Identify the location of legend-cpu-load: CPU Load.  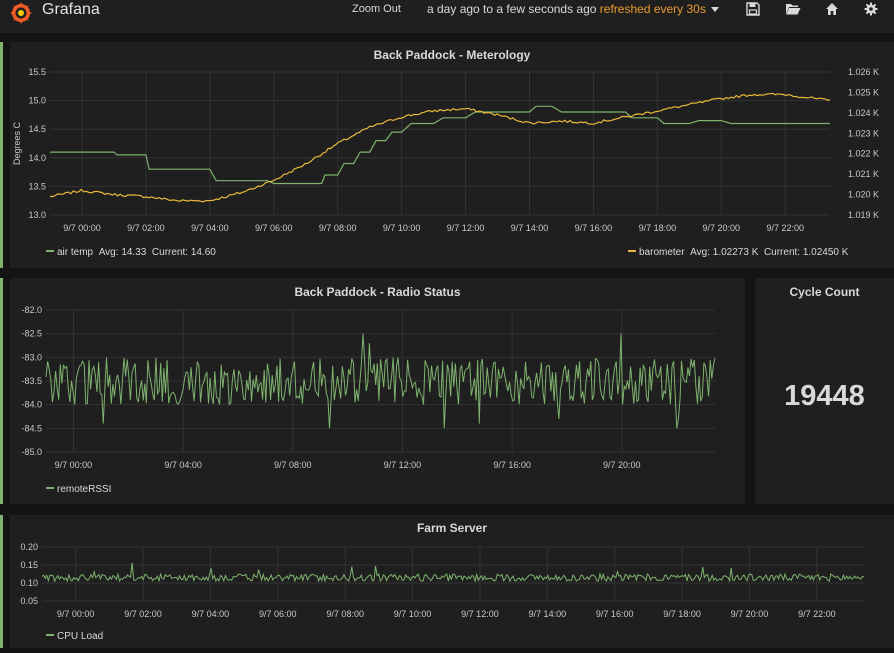
(74, 636).